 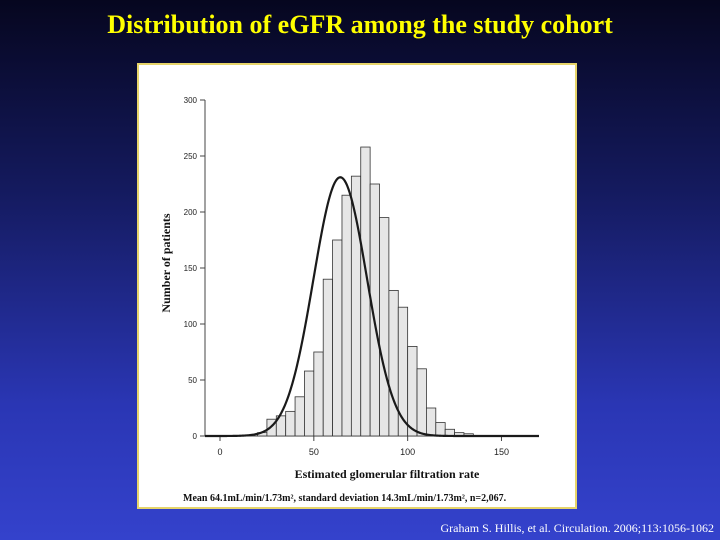 What do you see at coordinates (407, 452) in the screenshot?
I see `x-tick-label: 100` at bounding box center [407, 452].